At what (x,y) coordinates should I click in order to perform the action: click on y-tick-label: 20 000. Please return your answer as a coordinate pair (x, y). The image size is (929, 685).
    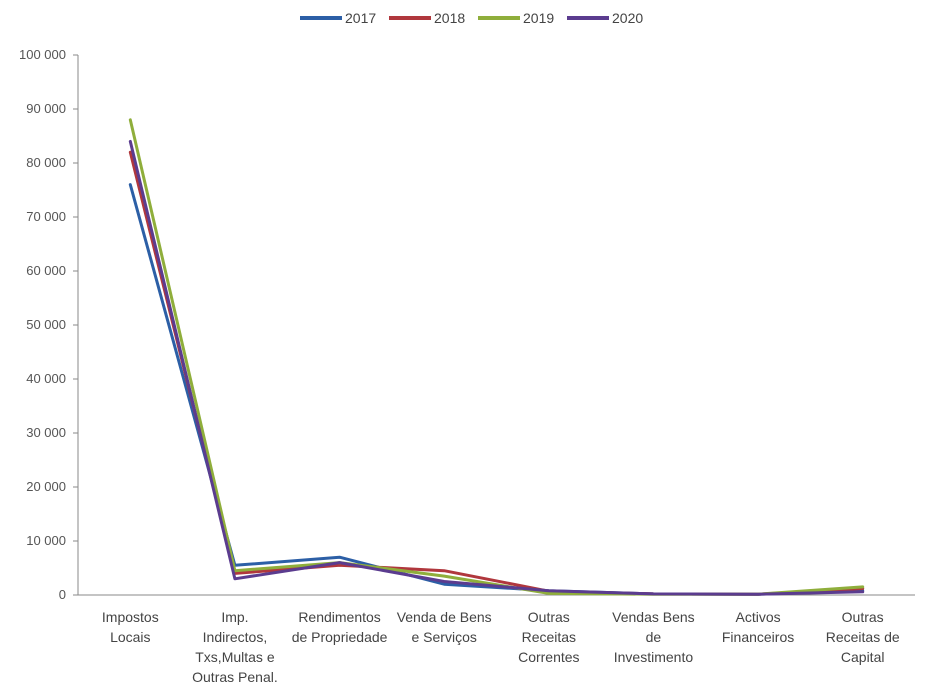
    Looking at the image, I should click on (46, 486).